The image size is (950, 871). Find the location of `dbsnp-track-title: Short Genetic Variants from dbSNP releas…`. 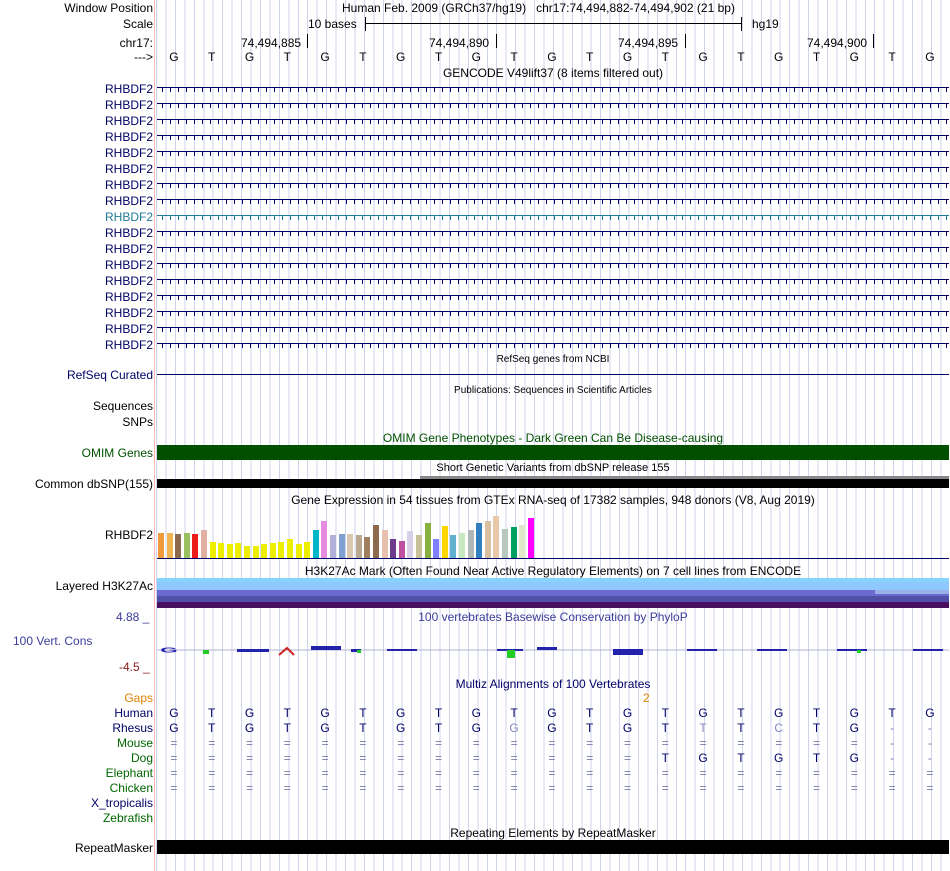

dbsnp-track-title: Short Genetic Variants from dbSNP releas… is located at coordinates (553, 468).